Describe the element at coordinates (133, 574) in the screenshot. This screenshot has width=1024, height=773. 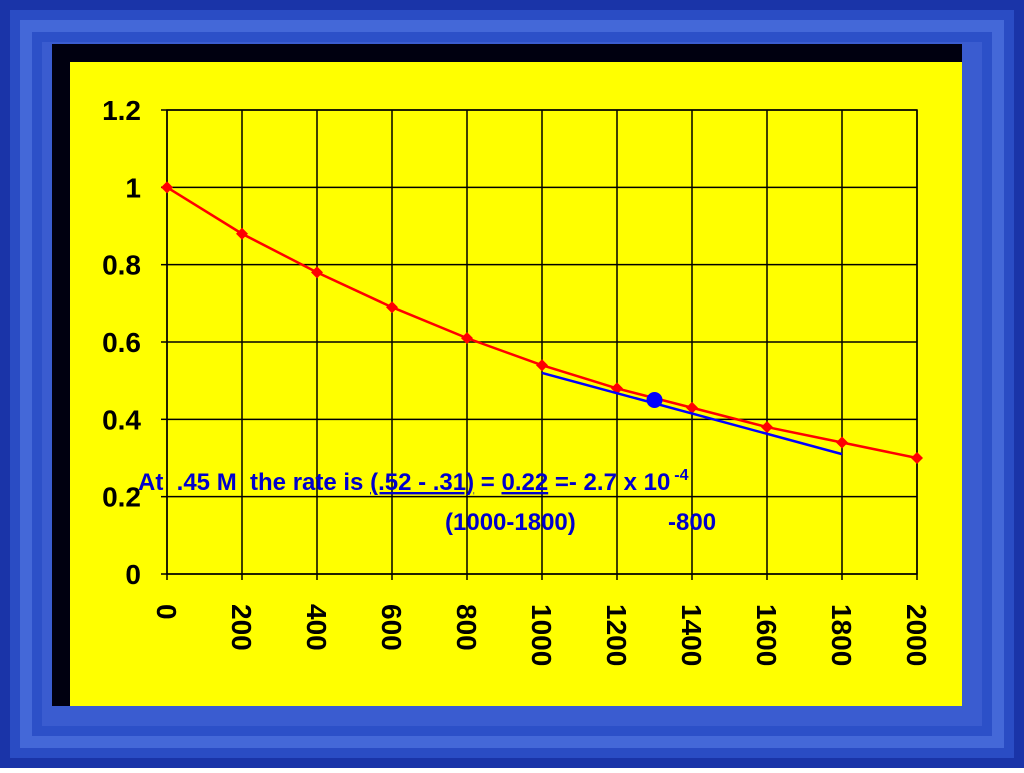
I see `y-tick-label: 0` at that location.